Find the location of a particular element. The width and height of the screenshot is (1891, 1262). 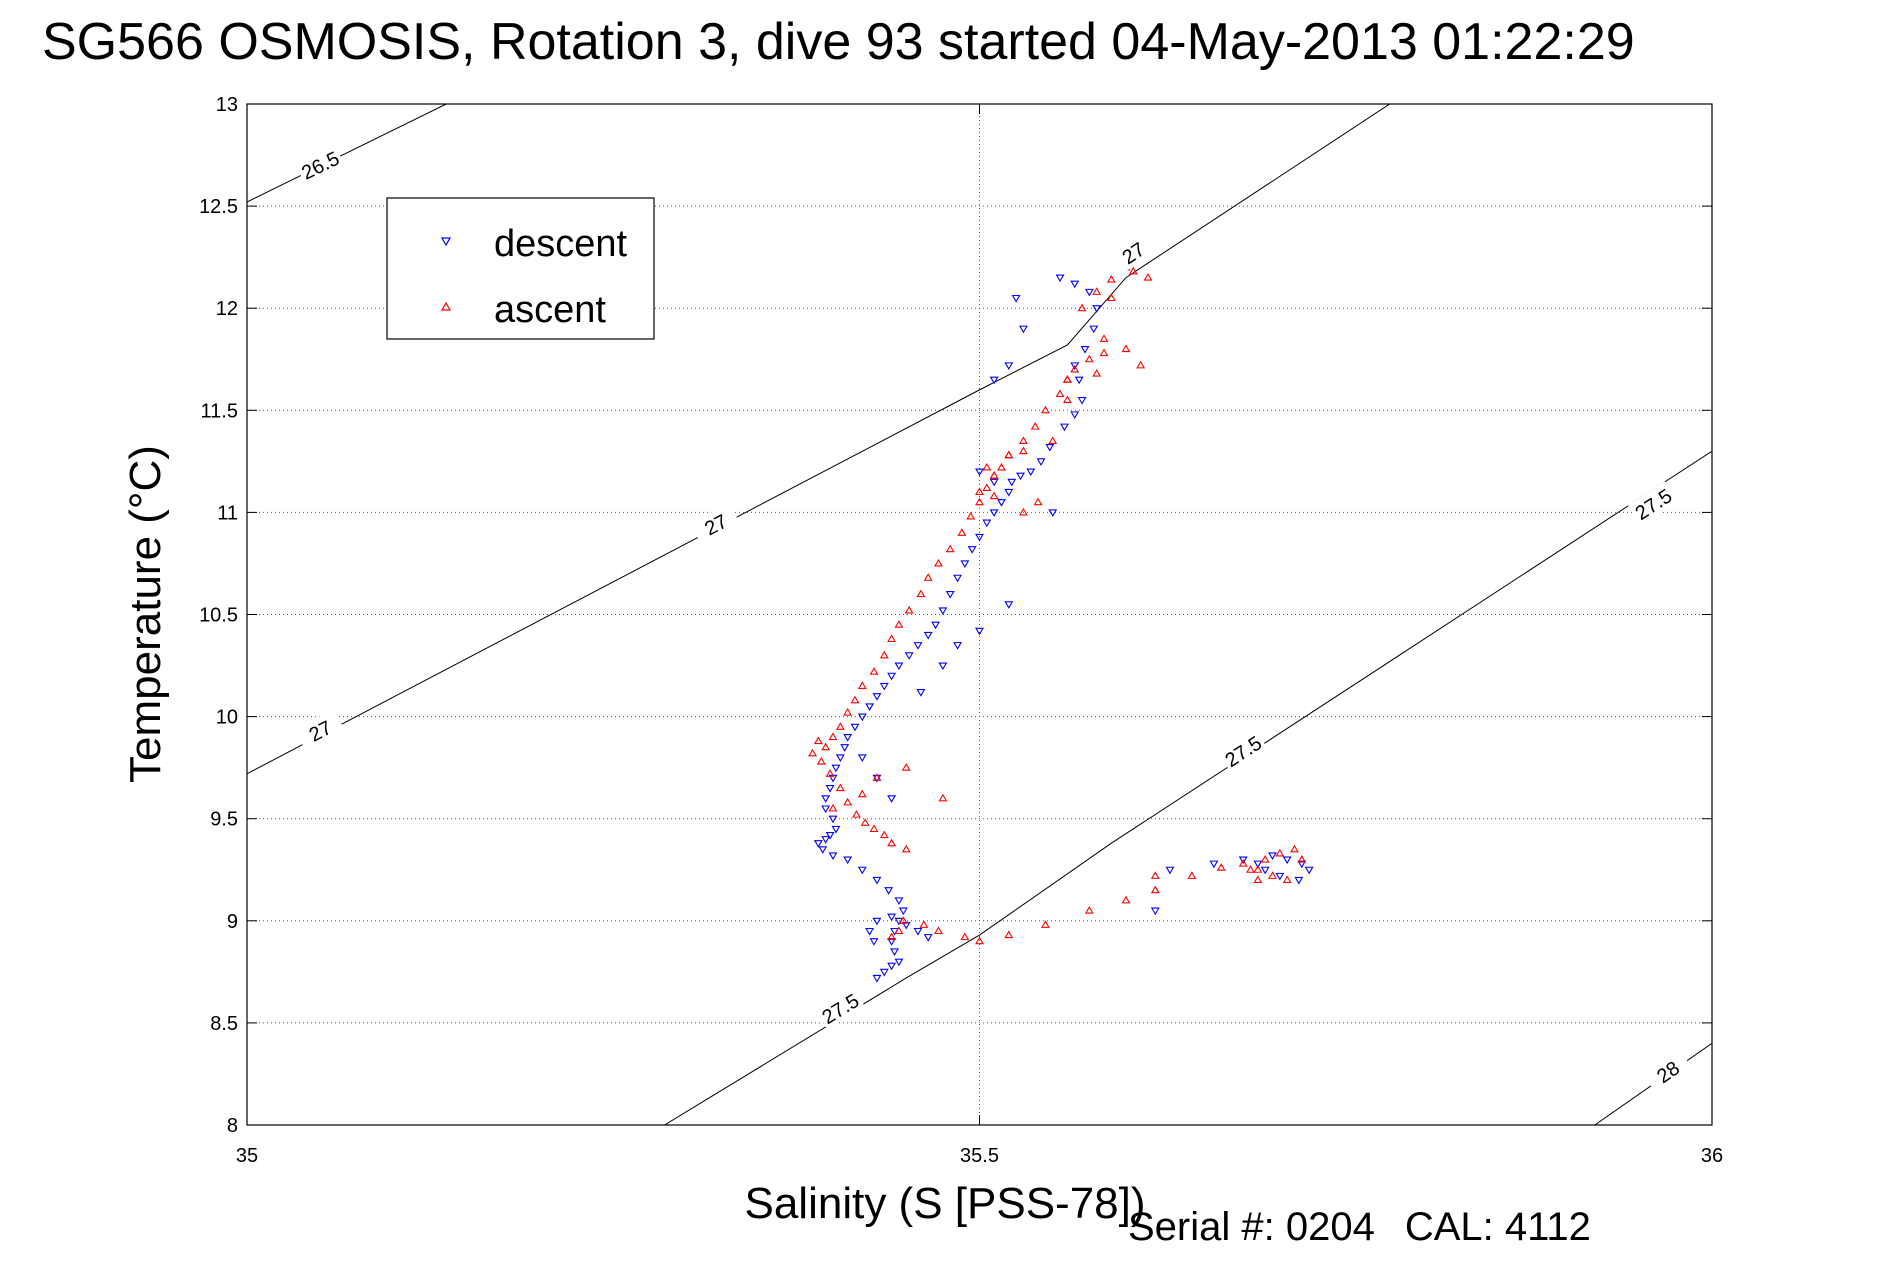

y-tick-label: 9.5 is located at coordinates (224, 820).